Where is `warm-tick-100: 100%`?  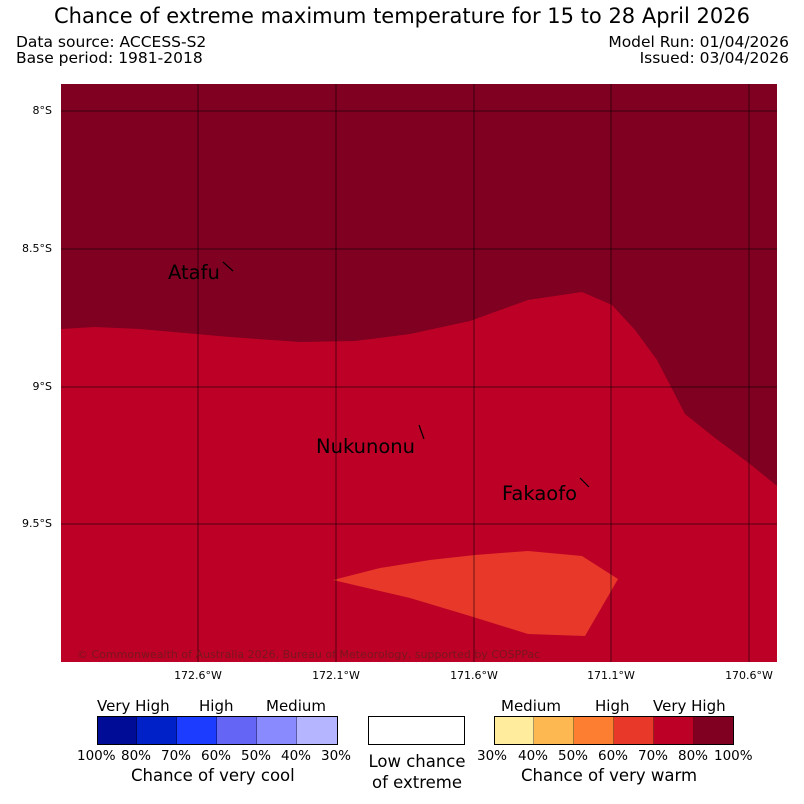
warm-tick-100: 100% is located at coordinates (733, 756).